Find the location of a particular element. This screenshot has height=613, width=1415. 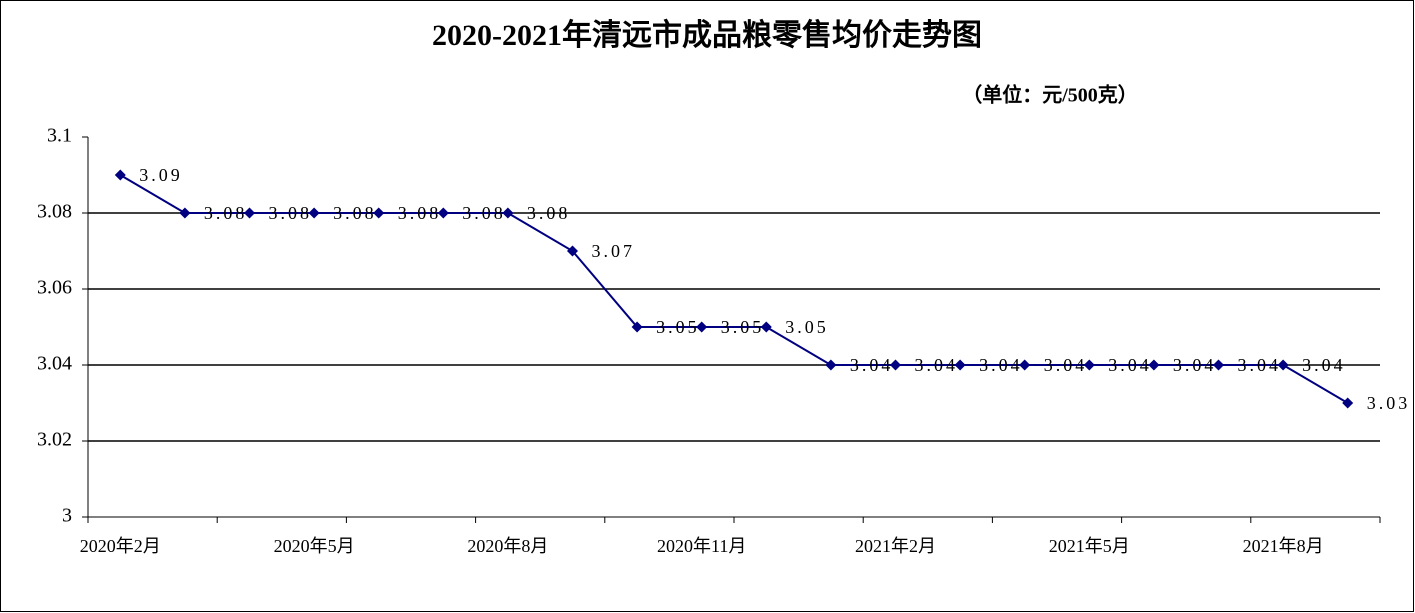

y-tick-label: 3.08 is located at coordinates (54, 212).